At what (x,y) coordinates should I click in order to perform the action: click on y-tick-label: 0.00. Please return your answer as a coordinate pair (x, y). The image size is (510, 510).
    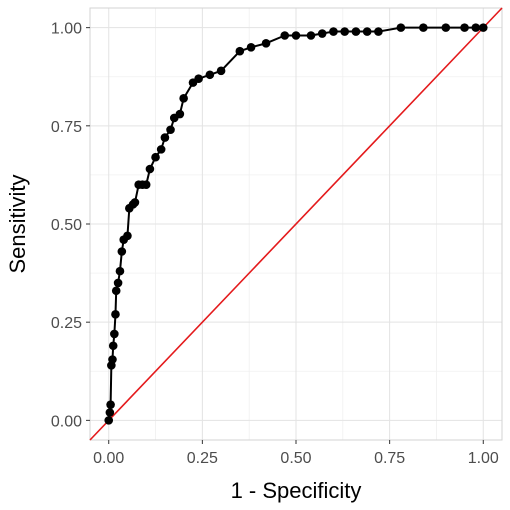
    Looking at the image, I should click on (66, 421).